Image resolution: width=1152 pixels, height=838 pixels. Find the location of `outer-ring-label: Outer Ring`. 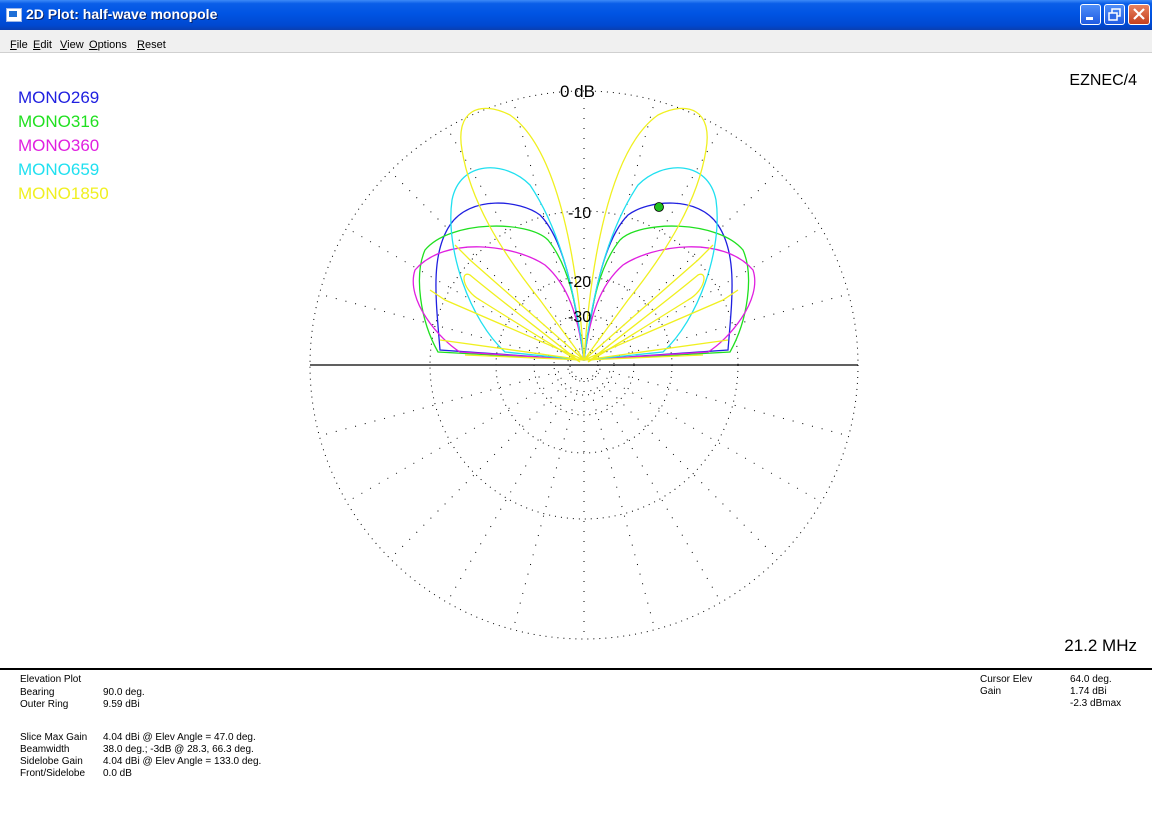

outer-ring-label: Outer Ring is located at coordinates (44, 704).